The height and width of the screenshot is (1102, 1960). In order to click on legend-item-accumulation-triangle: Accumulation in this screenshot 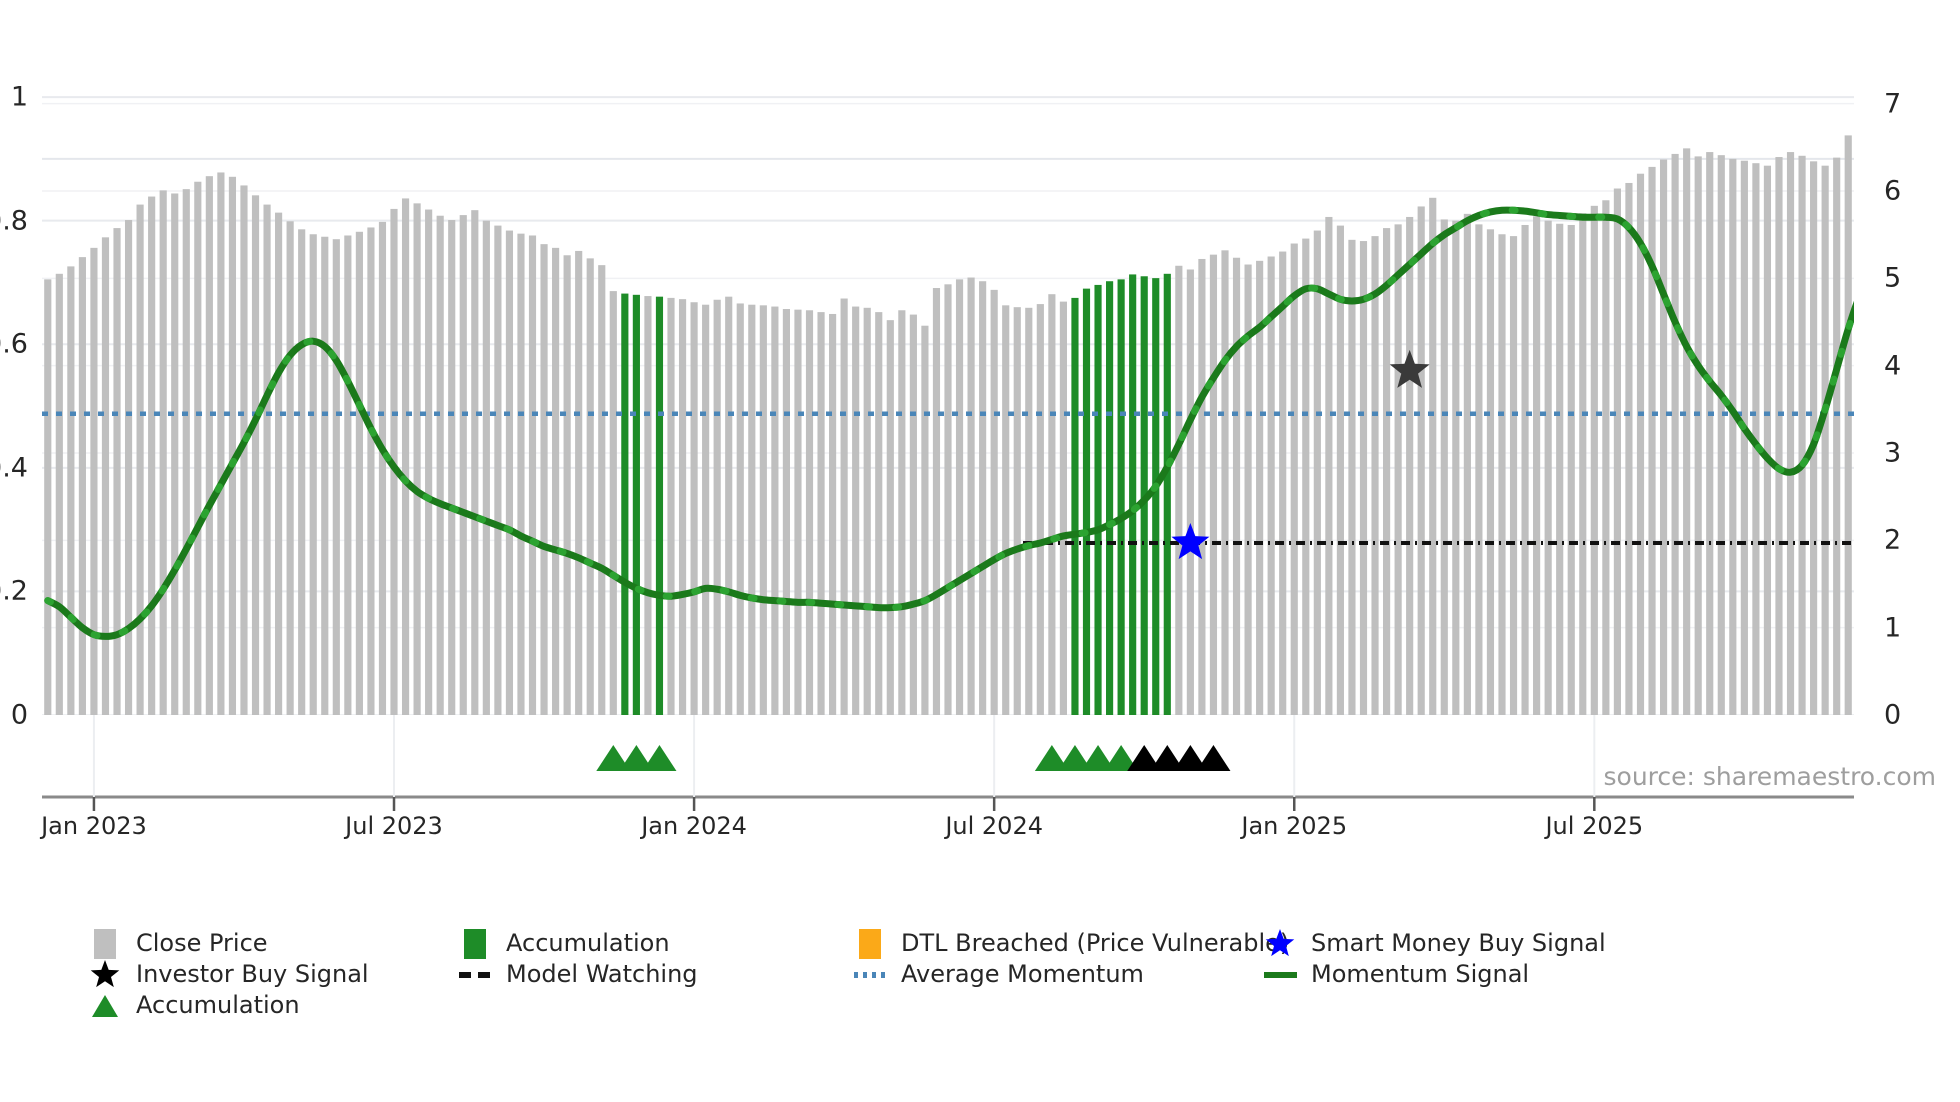, I will do `click(194, 1005)`.